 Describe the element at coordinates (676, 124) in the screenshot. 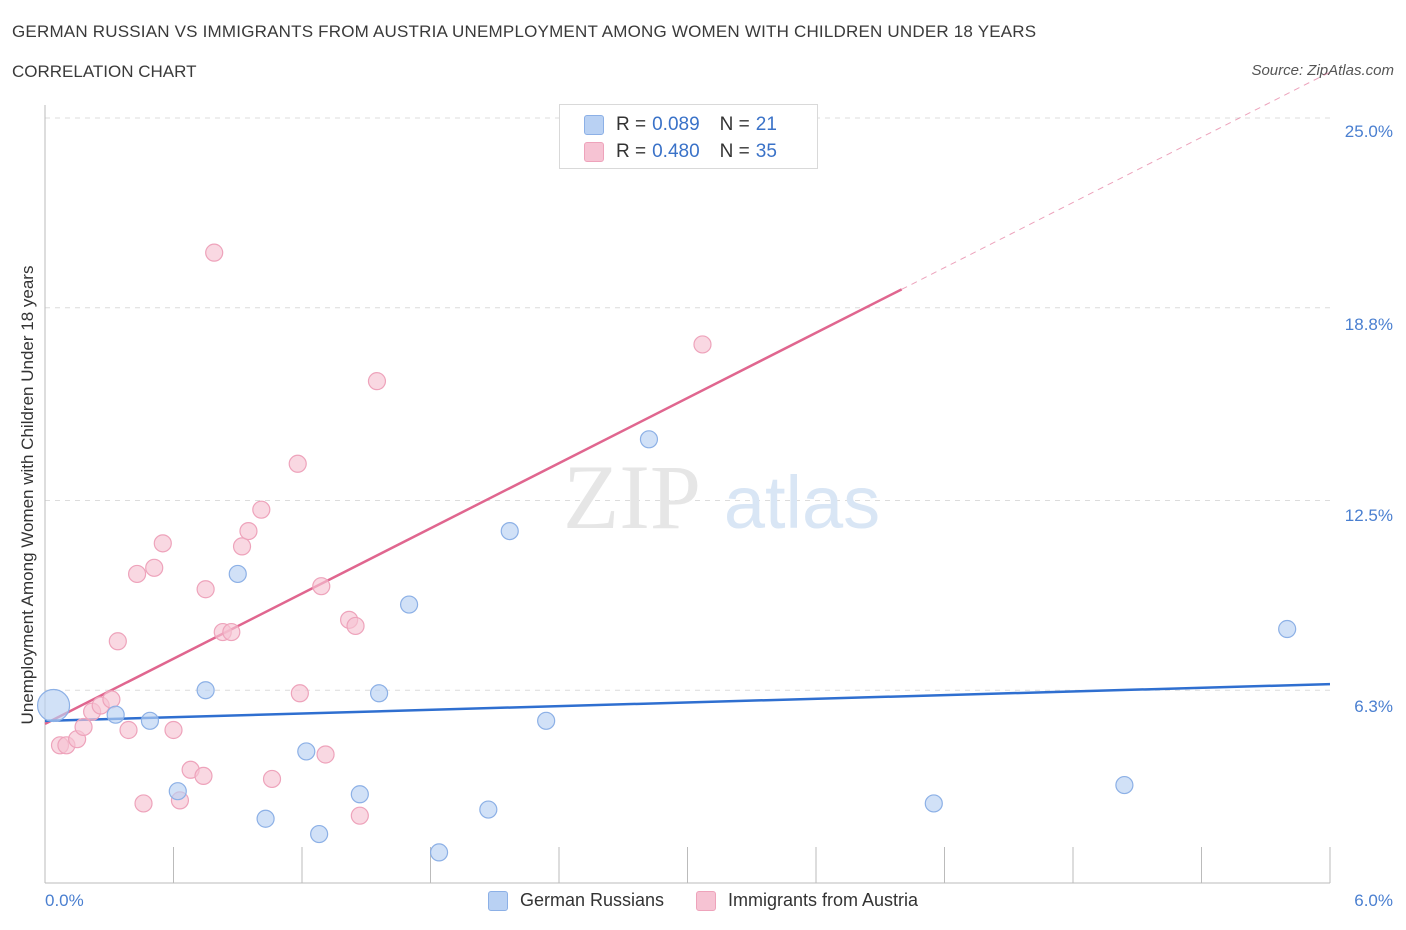

I see `legend-r-value: 0.089` at that location.